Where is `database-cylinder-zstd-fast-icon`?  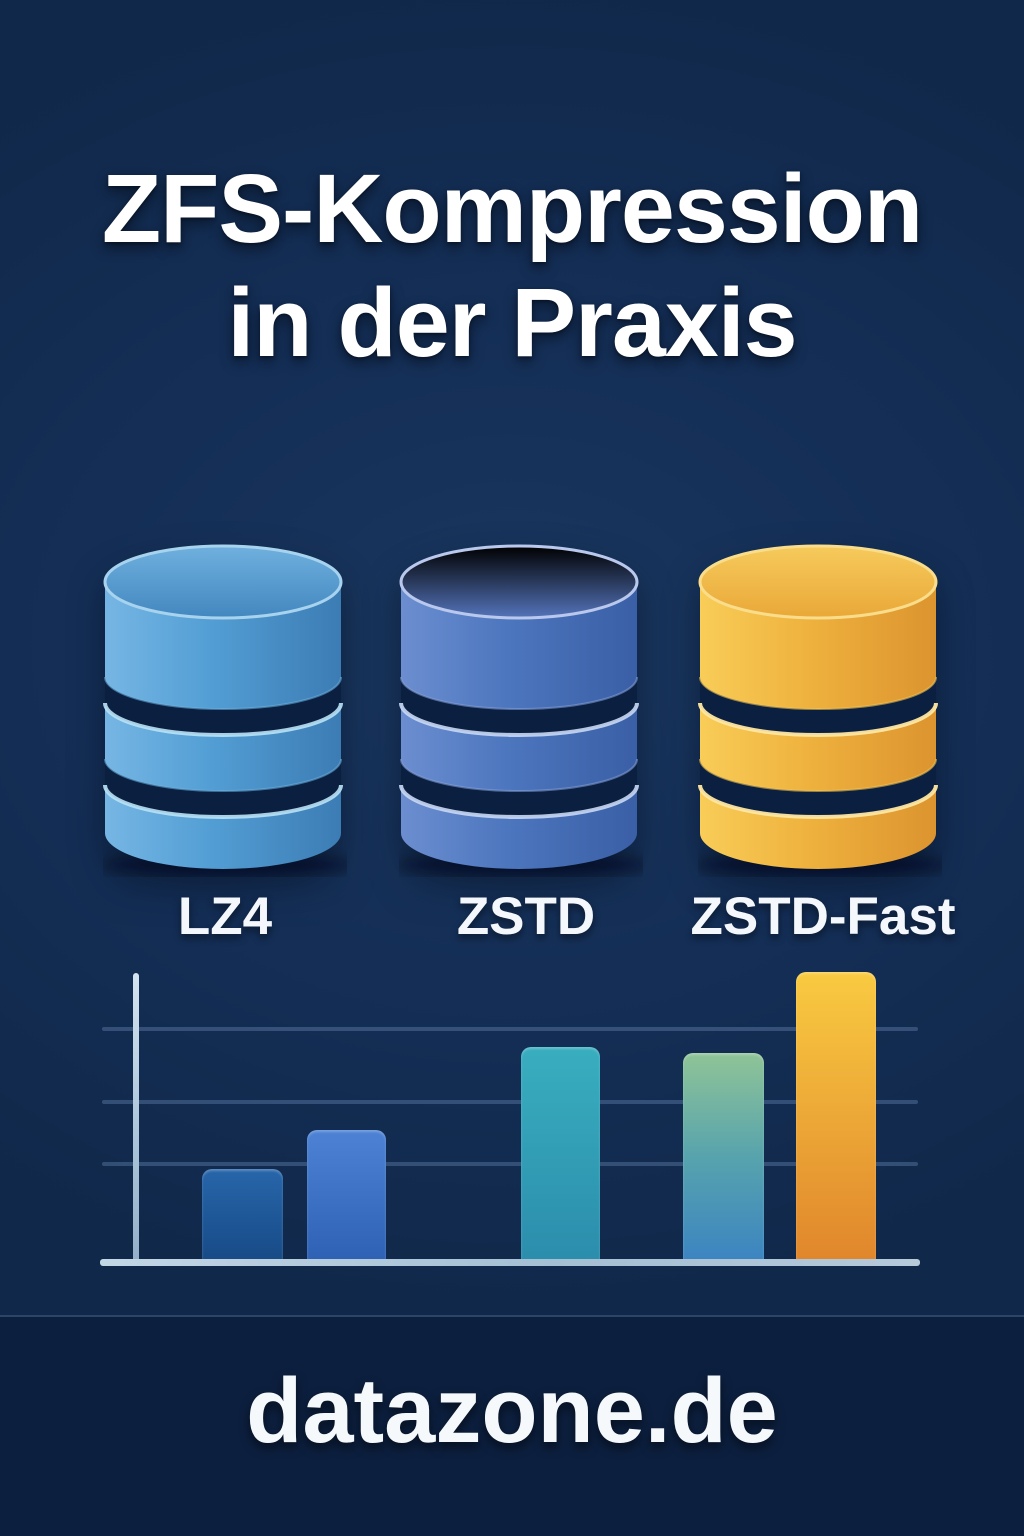
database-cylinder-zstd-fast-icon is located at coordinates (820, 710).